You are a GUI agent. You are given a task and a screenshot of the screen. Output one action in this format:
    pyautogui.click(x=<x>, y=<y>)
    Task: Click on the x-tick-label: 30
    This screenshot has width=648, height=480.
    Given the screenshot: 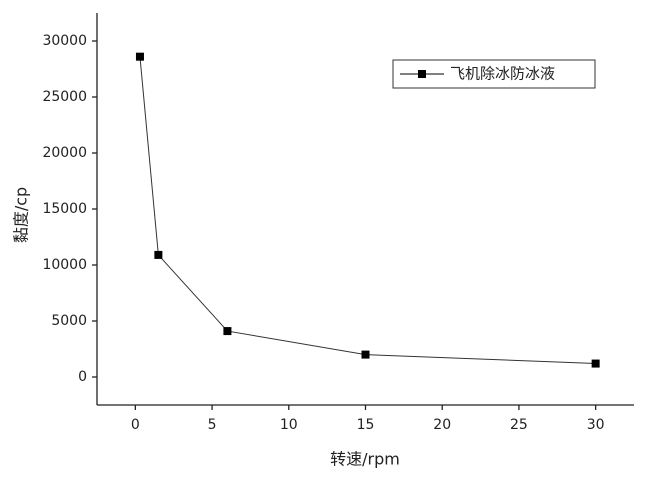 What is the action you would take?
    pyautogui.click(x=596, y=425)
    